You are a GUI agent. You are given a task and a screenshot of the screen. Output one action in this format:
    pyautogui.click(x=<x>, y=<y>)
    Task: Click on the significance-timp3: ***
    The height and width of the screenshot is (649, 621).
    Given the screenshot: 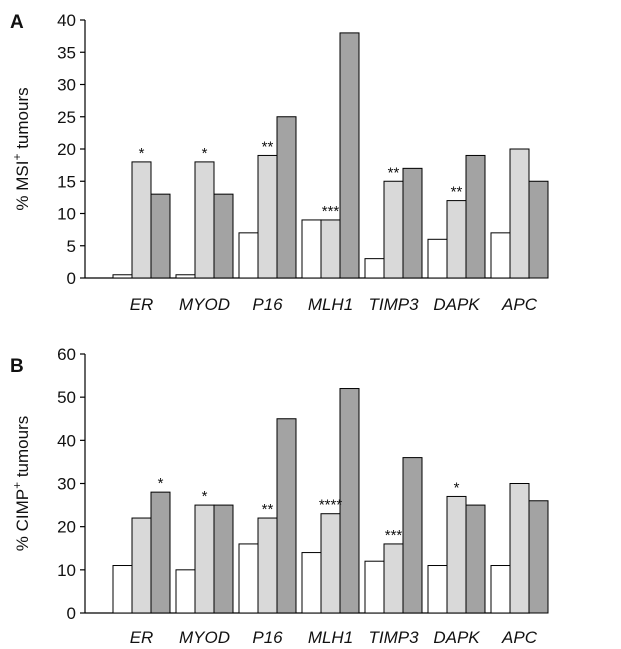 What is the action you would take?
    pyautogui.click(x=394, y=535)
    